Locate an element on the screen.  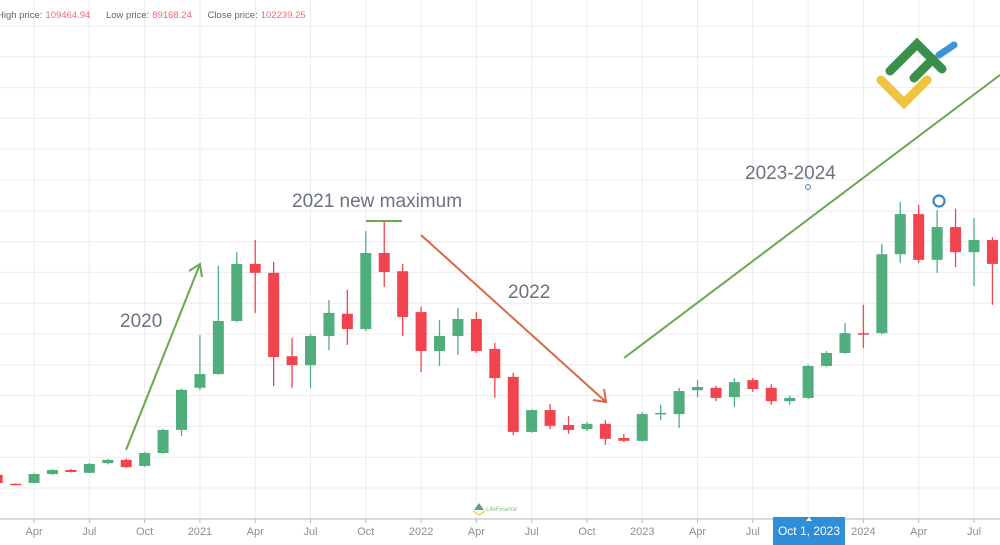
annotation-2020: 2020 is located at coordinates (161, 356).